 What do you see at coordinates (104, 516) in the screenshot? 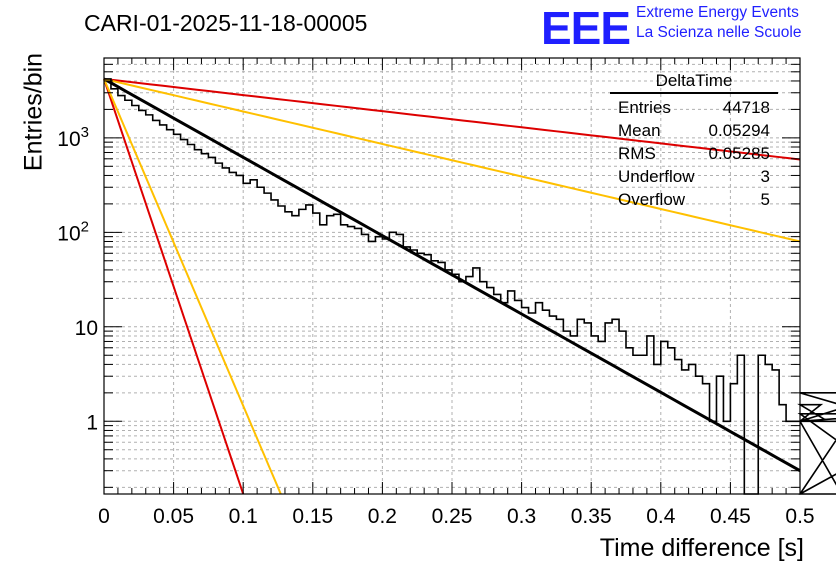
I see `x-tick-label: 0` at bounding box center [104, 516].